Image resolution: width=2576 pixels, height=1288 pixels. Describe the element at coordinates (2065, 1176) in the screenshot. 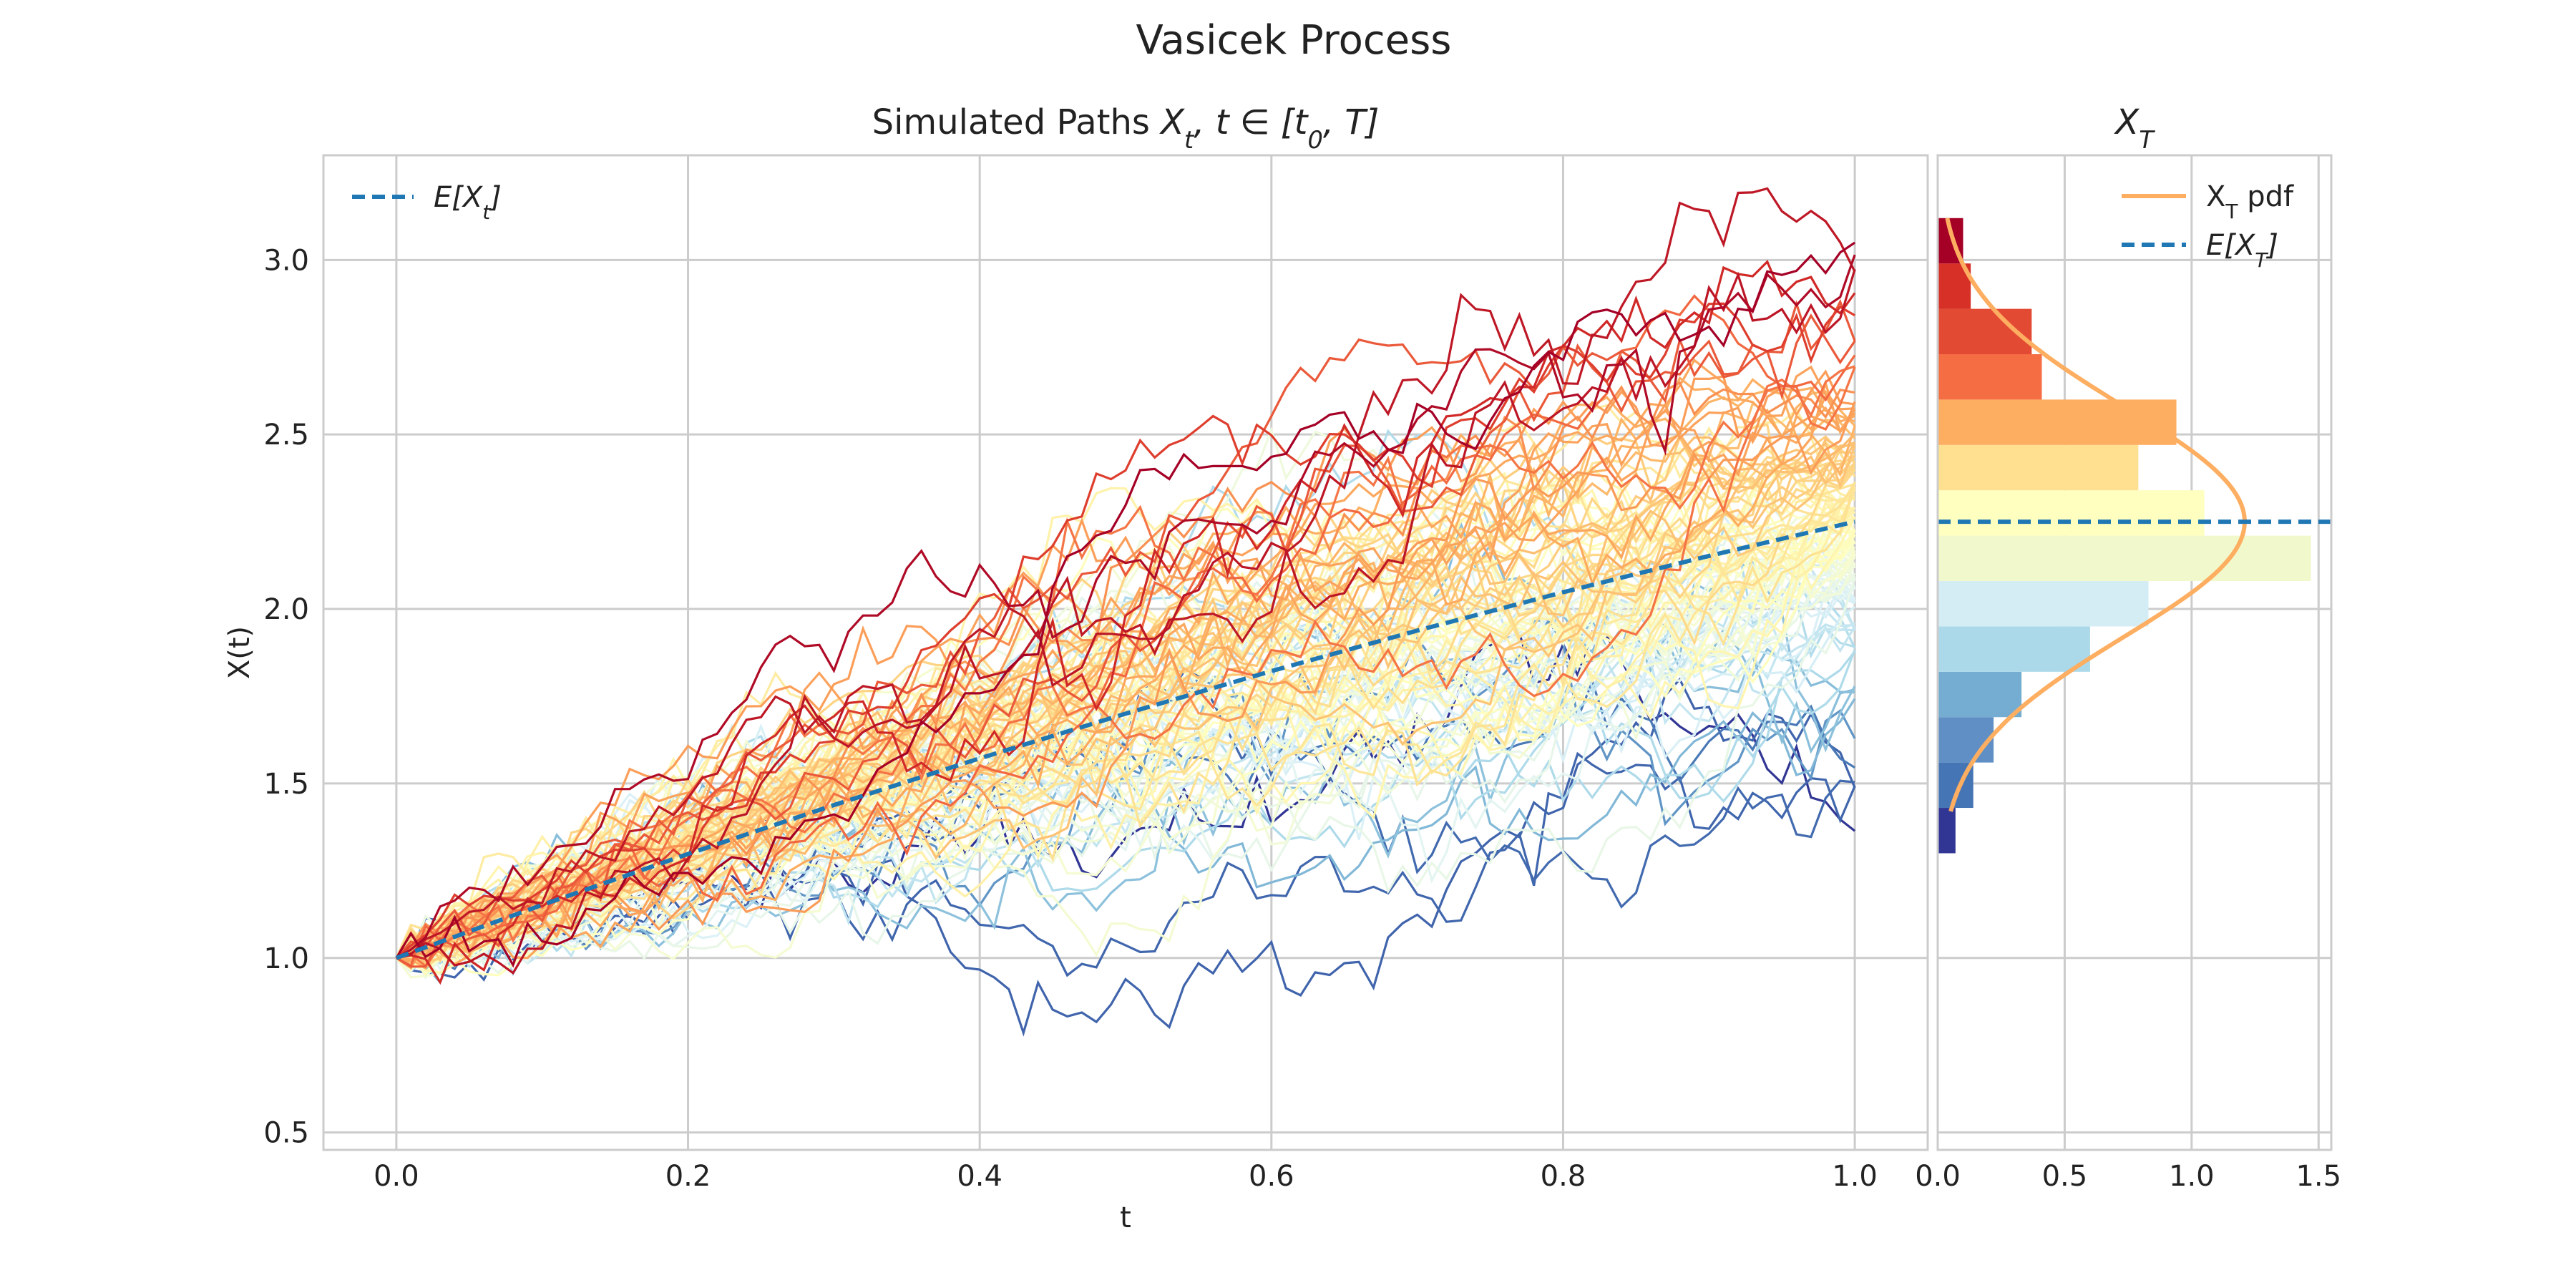

I see `side-x-tick-label: 0.5` at that location.